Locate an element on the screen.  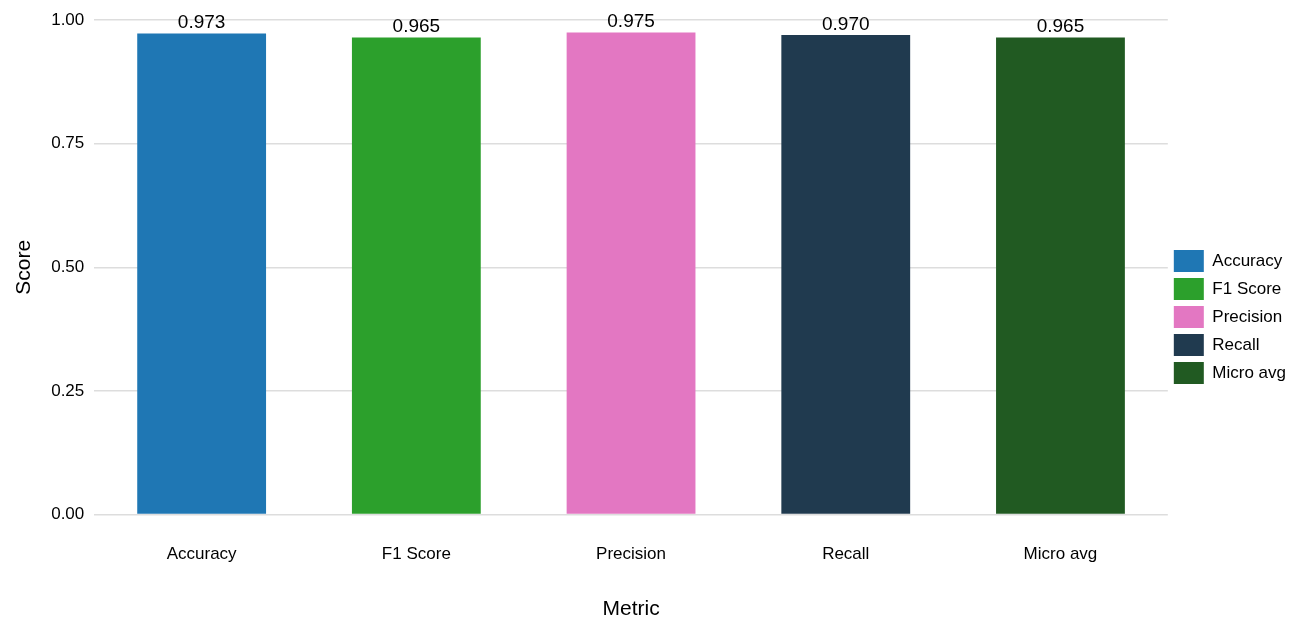
legend-label: Micro avg is located at coordinates (1249, 372).